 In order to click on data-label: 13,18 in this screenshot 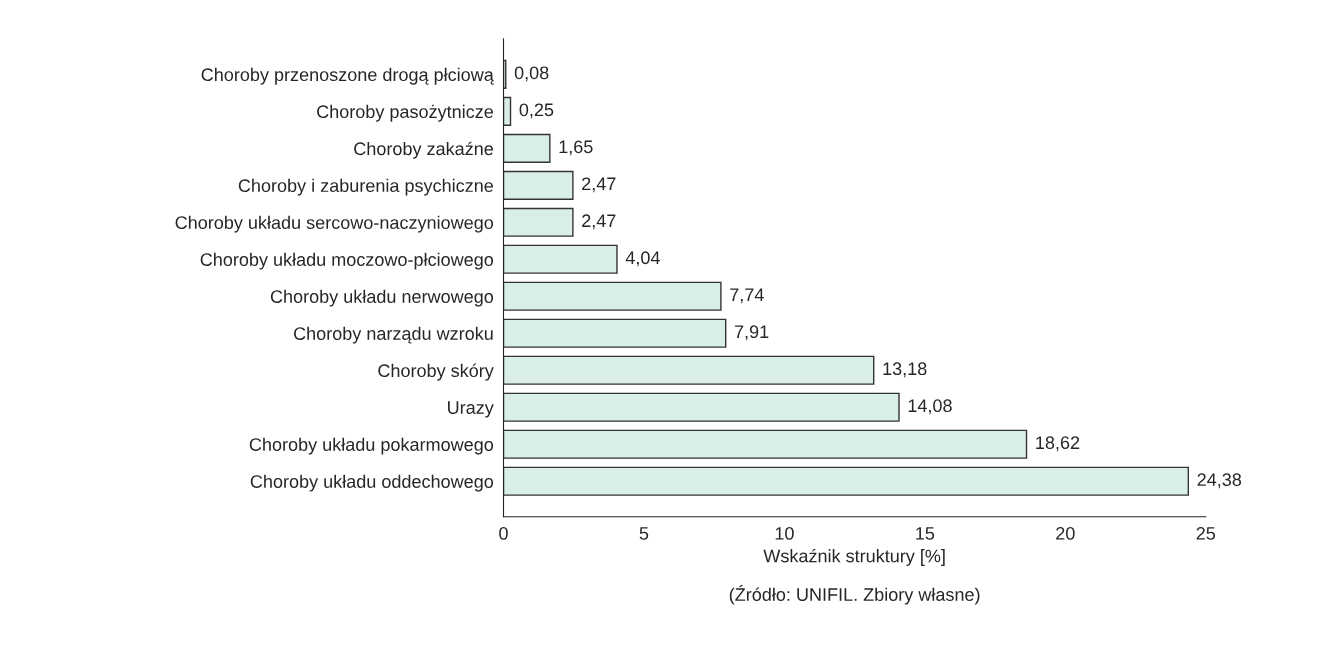, I will do `click(905, 370)`.